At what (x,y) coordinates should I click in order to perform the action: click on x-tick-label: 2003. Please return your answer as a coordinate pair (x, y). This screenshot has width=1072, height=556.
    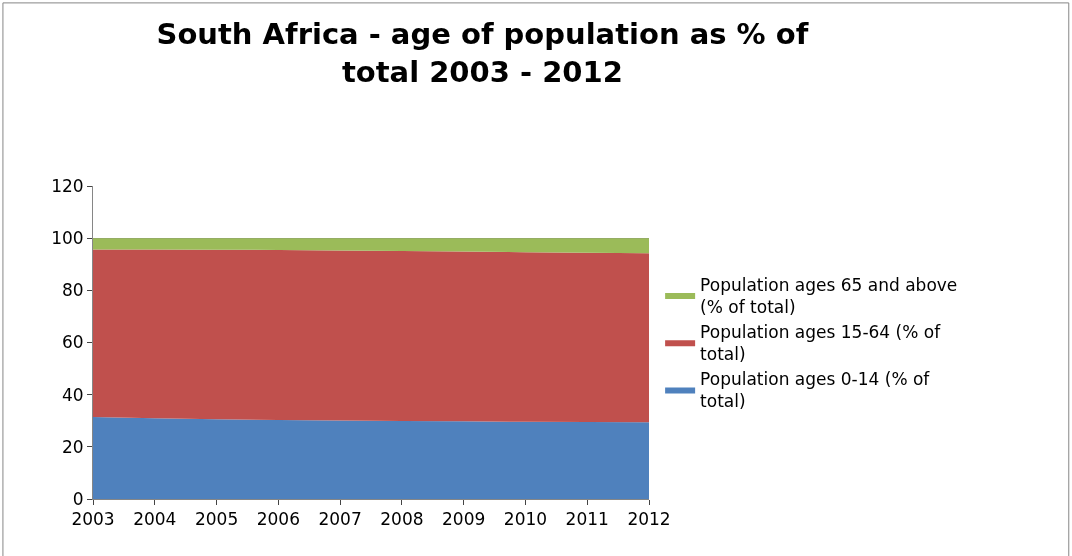
    Looking at the image, I should click on (93, 519).